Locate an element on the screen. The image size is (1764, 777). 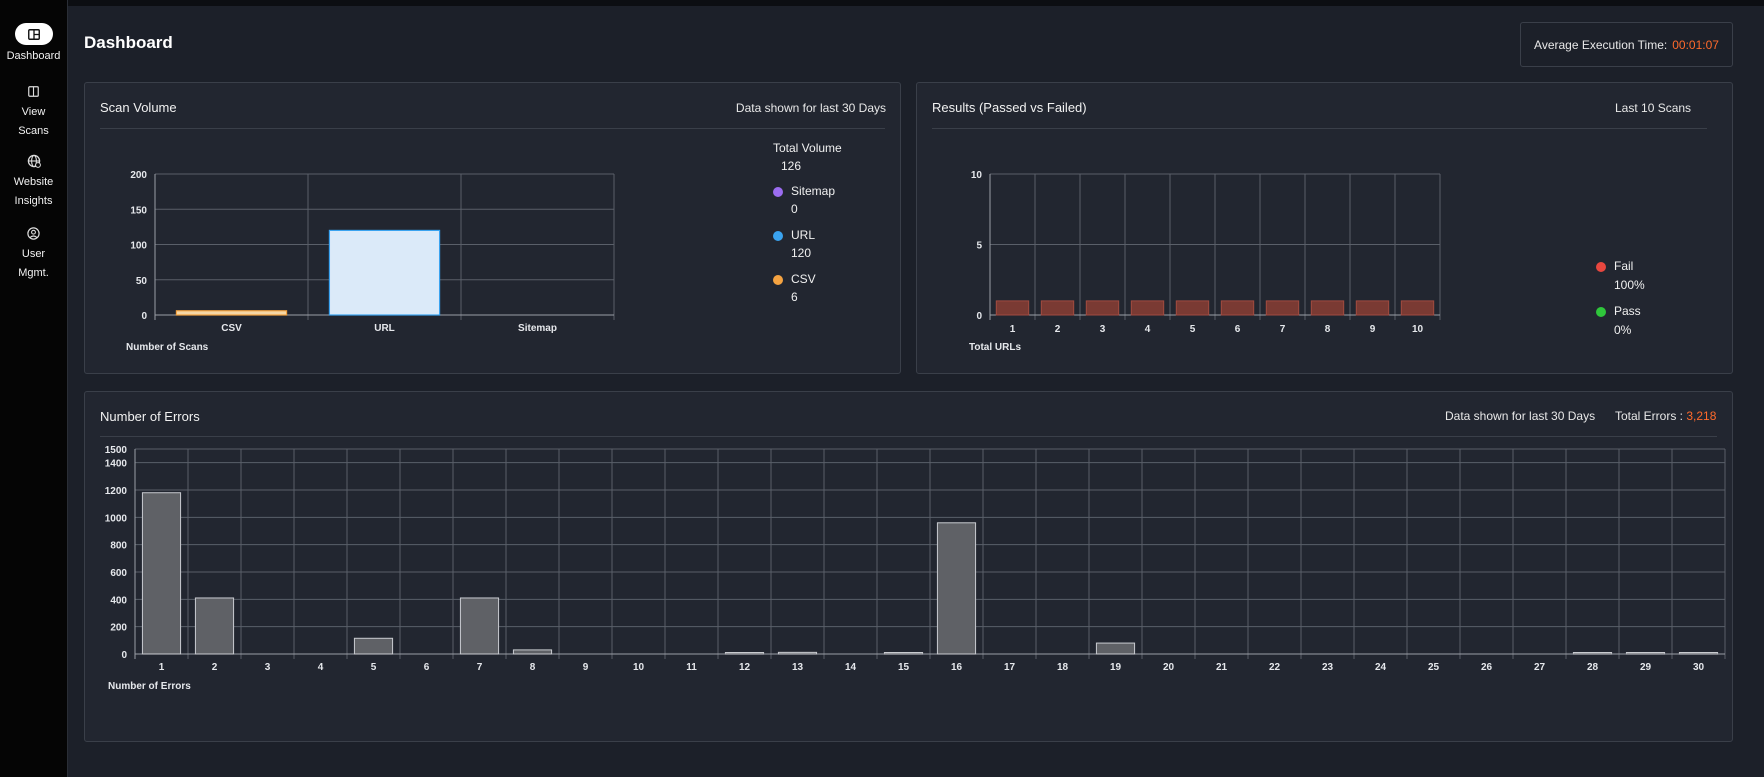
x-tick-label: 11 is located at coordinates (691, 667).